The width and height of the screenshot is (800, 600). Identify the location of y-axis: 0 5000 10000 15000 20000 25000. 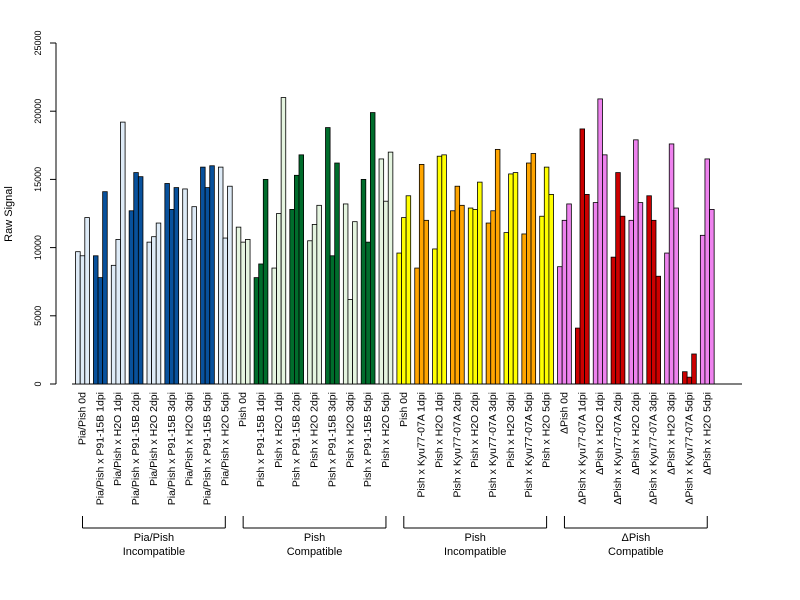
(45, 208).